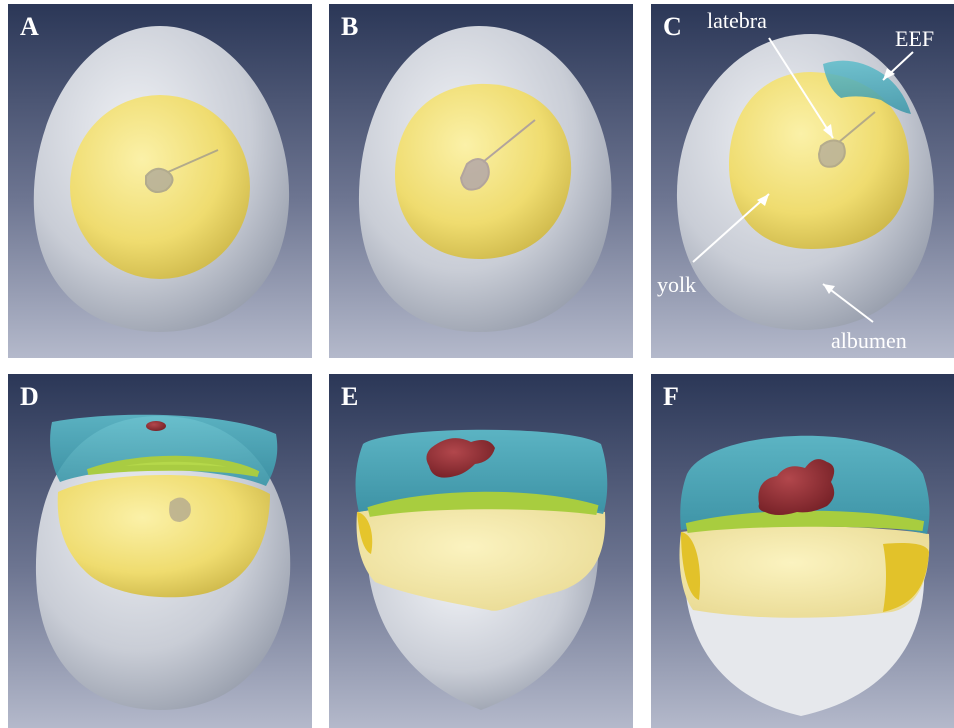  I want to click on annotation-albumen: albumen, so click(869, 340).